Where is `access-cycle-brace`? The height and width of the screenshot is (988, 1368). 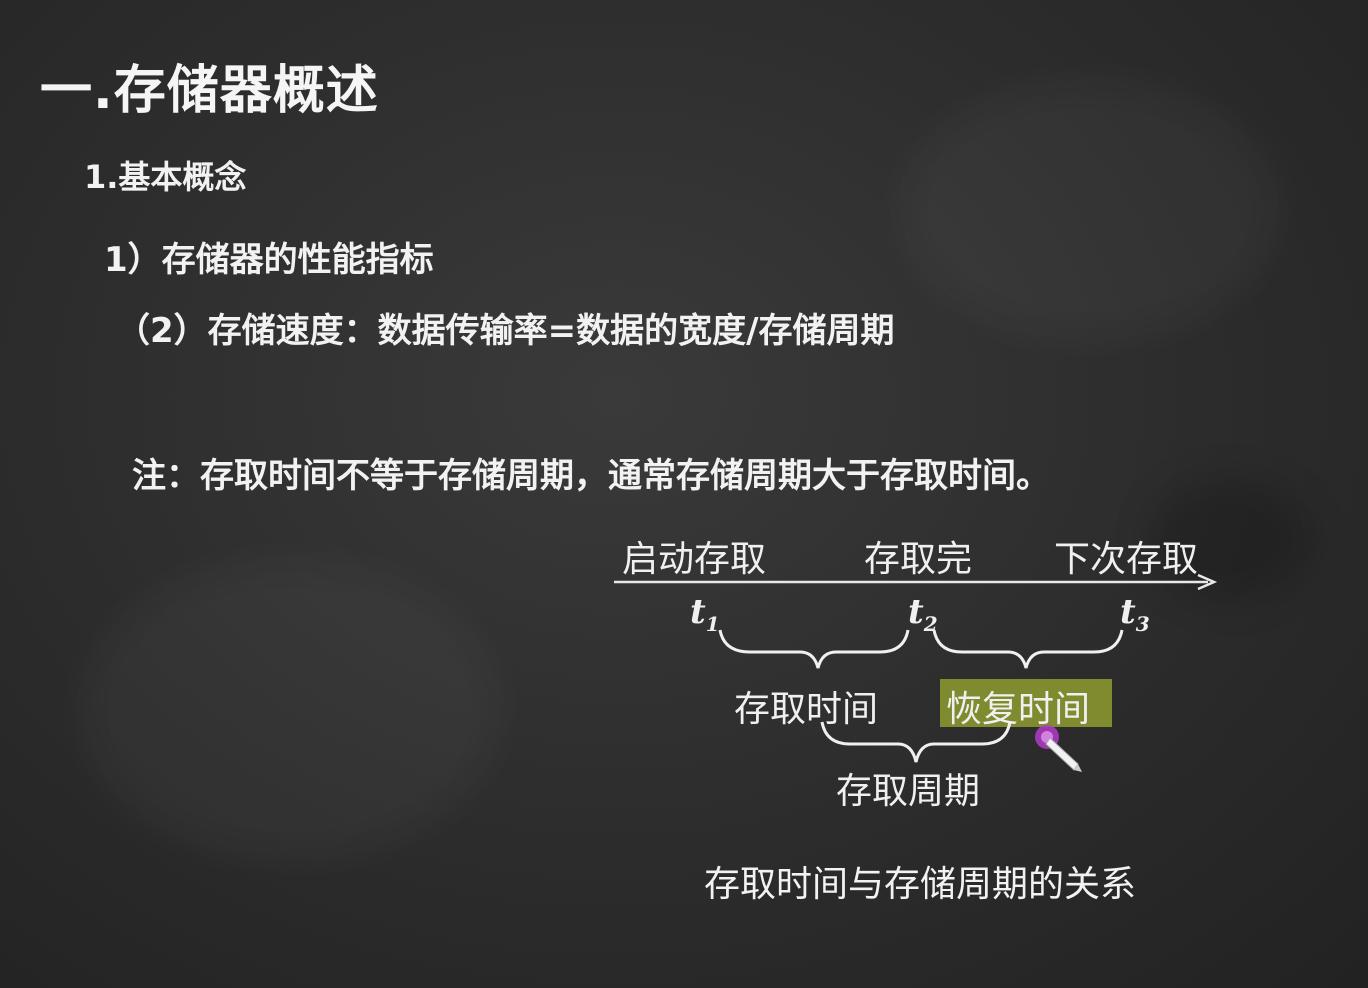
access-cycle-brace is located at coordinates (916, 742).